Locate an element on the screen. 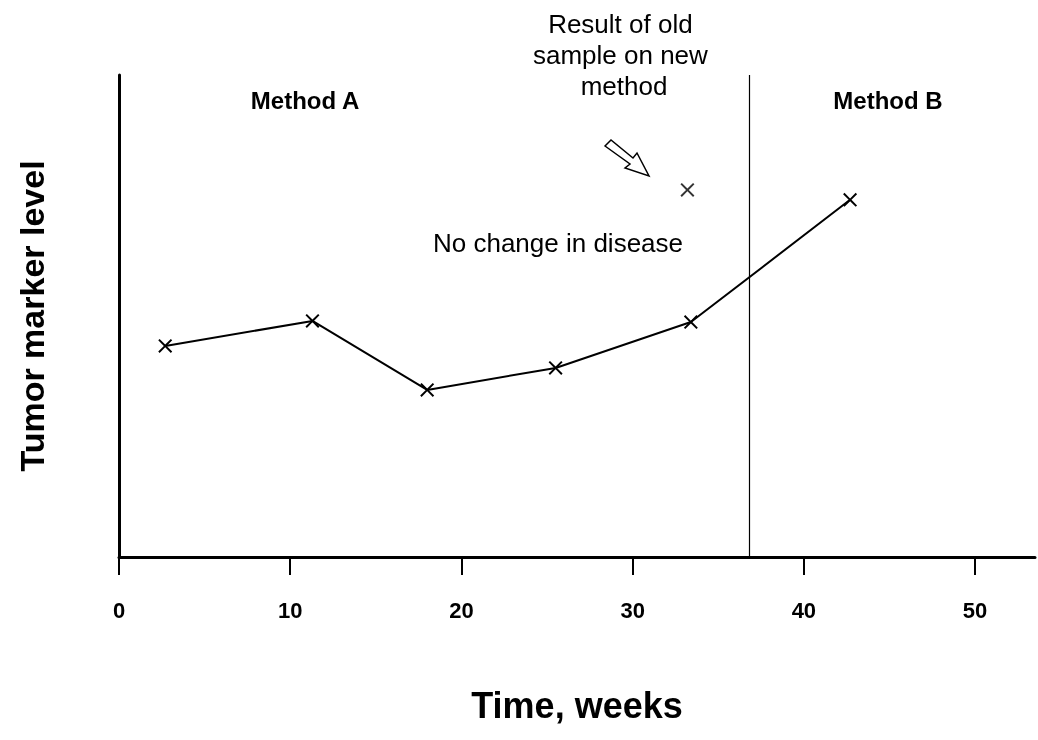 The width and height of the screenshot is (1038, 740). x-axis-title: Time, weeks is located at coordinates (577, 705).